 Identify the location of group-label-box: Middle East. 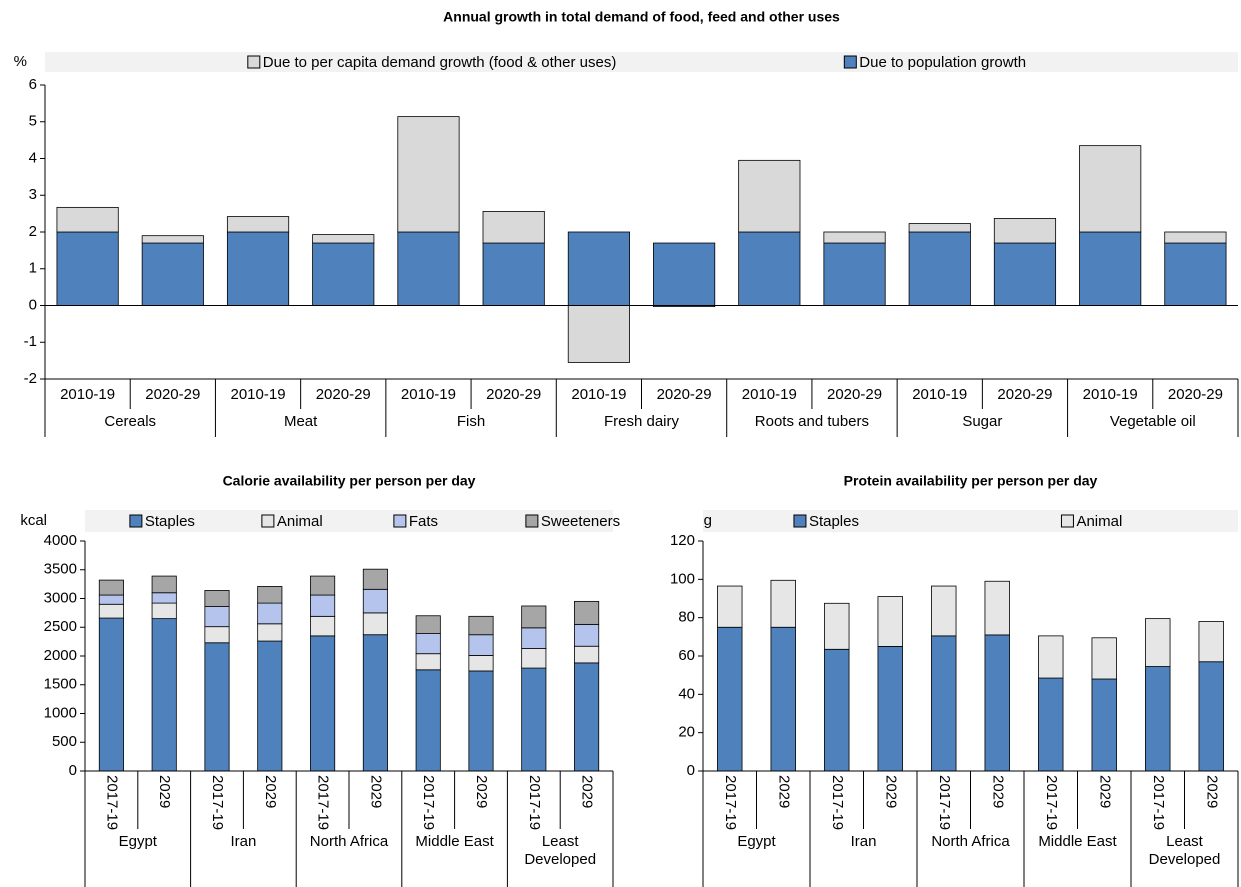
(1077, 841).